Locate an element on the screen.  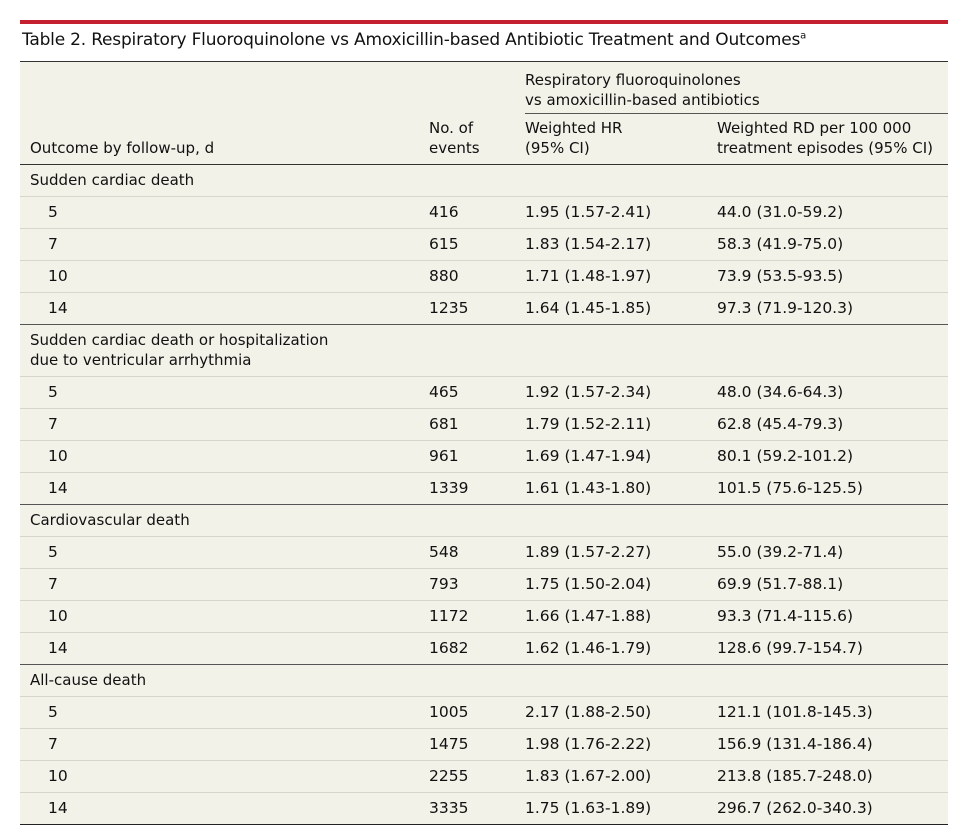
col-header-events-line1: No. of is located at coordinates (451, 128).